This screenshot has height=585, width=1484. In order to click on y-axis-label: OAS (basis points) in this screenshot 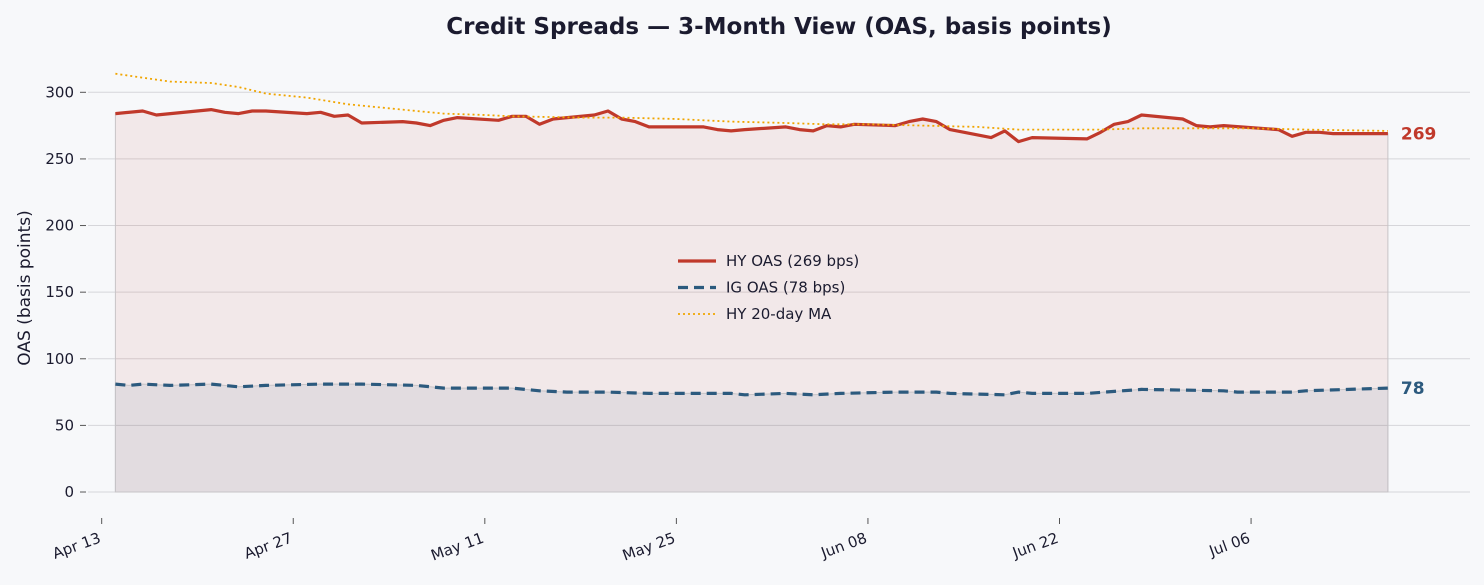, I will do `click(25, 287)`.